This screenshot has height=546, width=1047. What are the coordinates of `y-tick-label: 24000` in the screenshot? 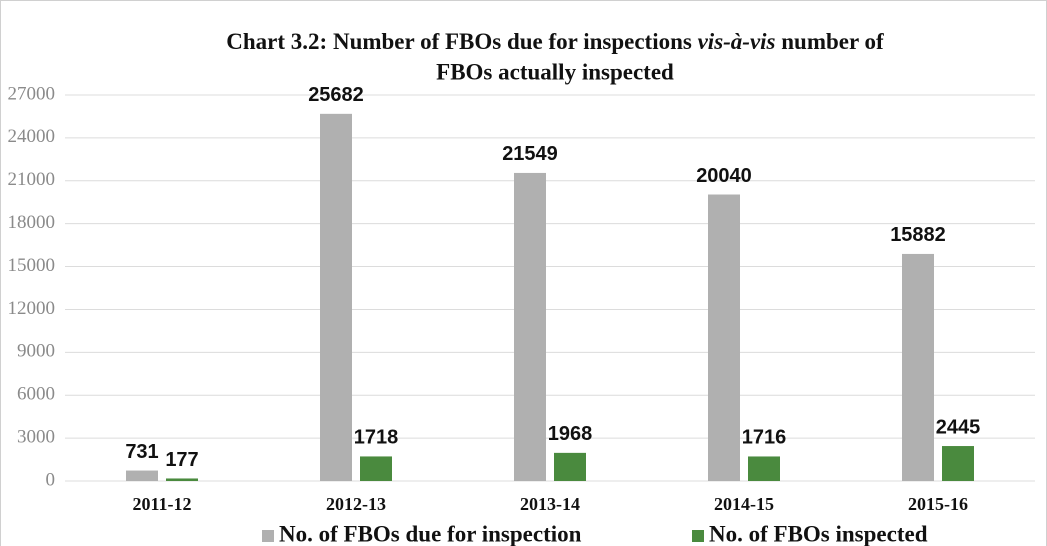 It's located at (32, 136).